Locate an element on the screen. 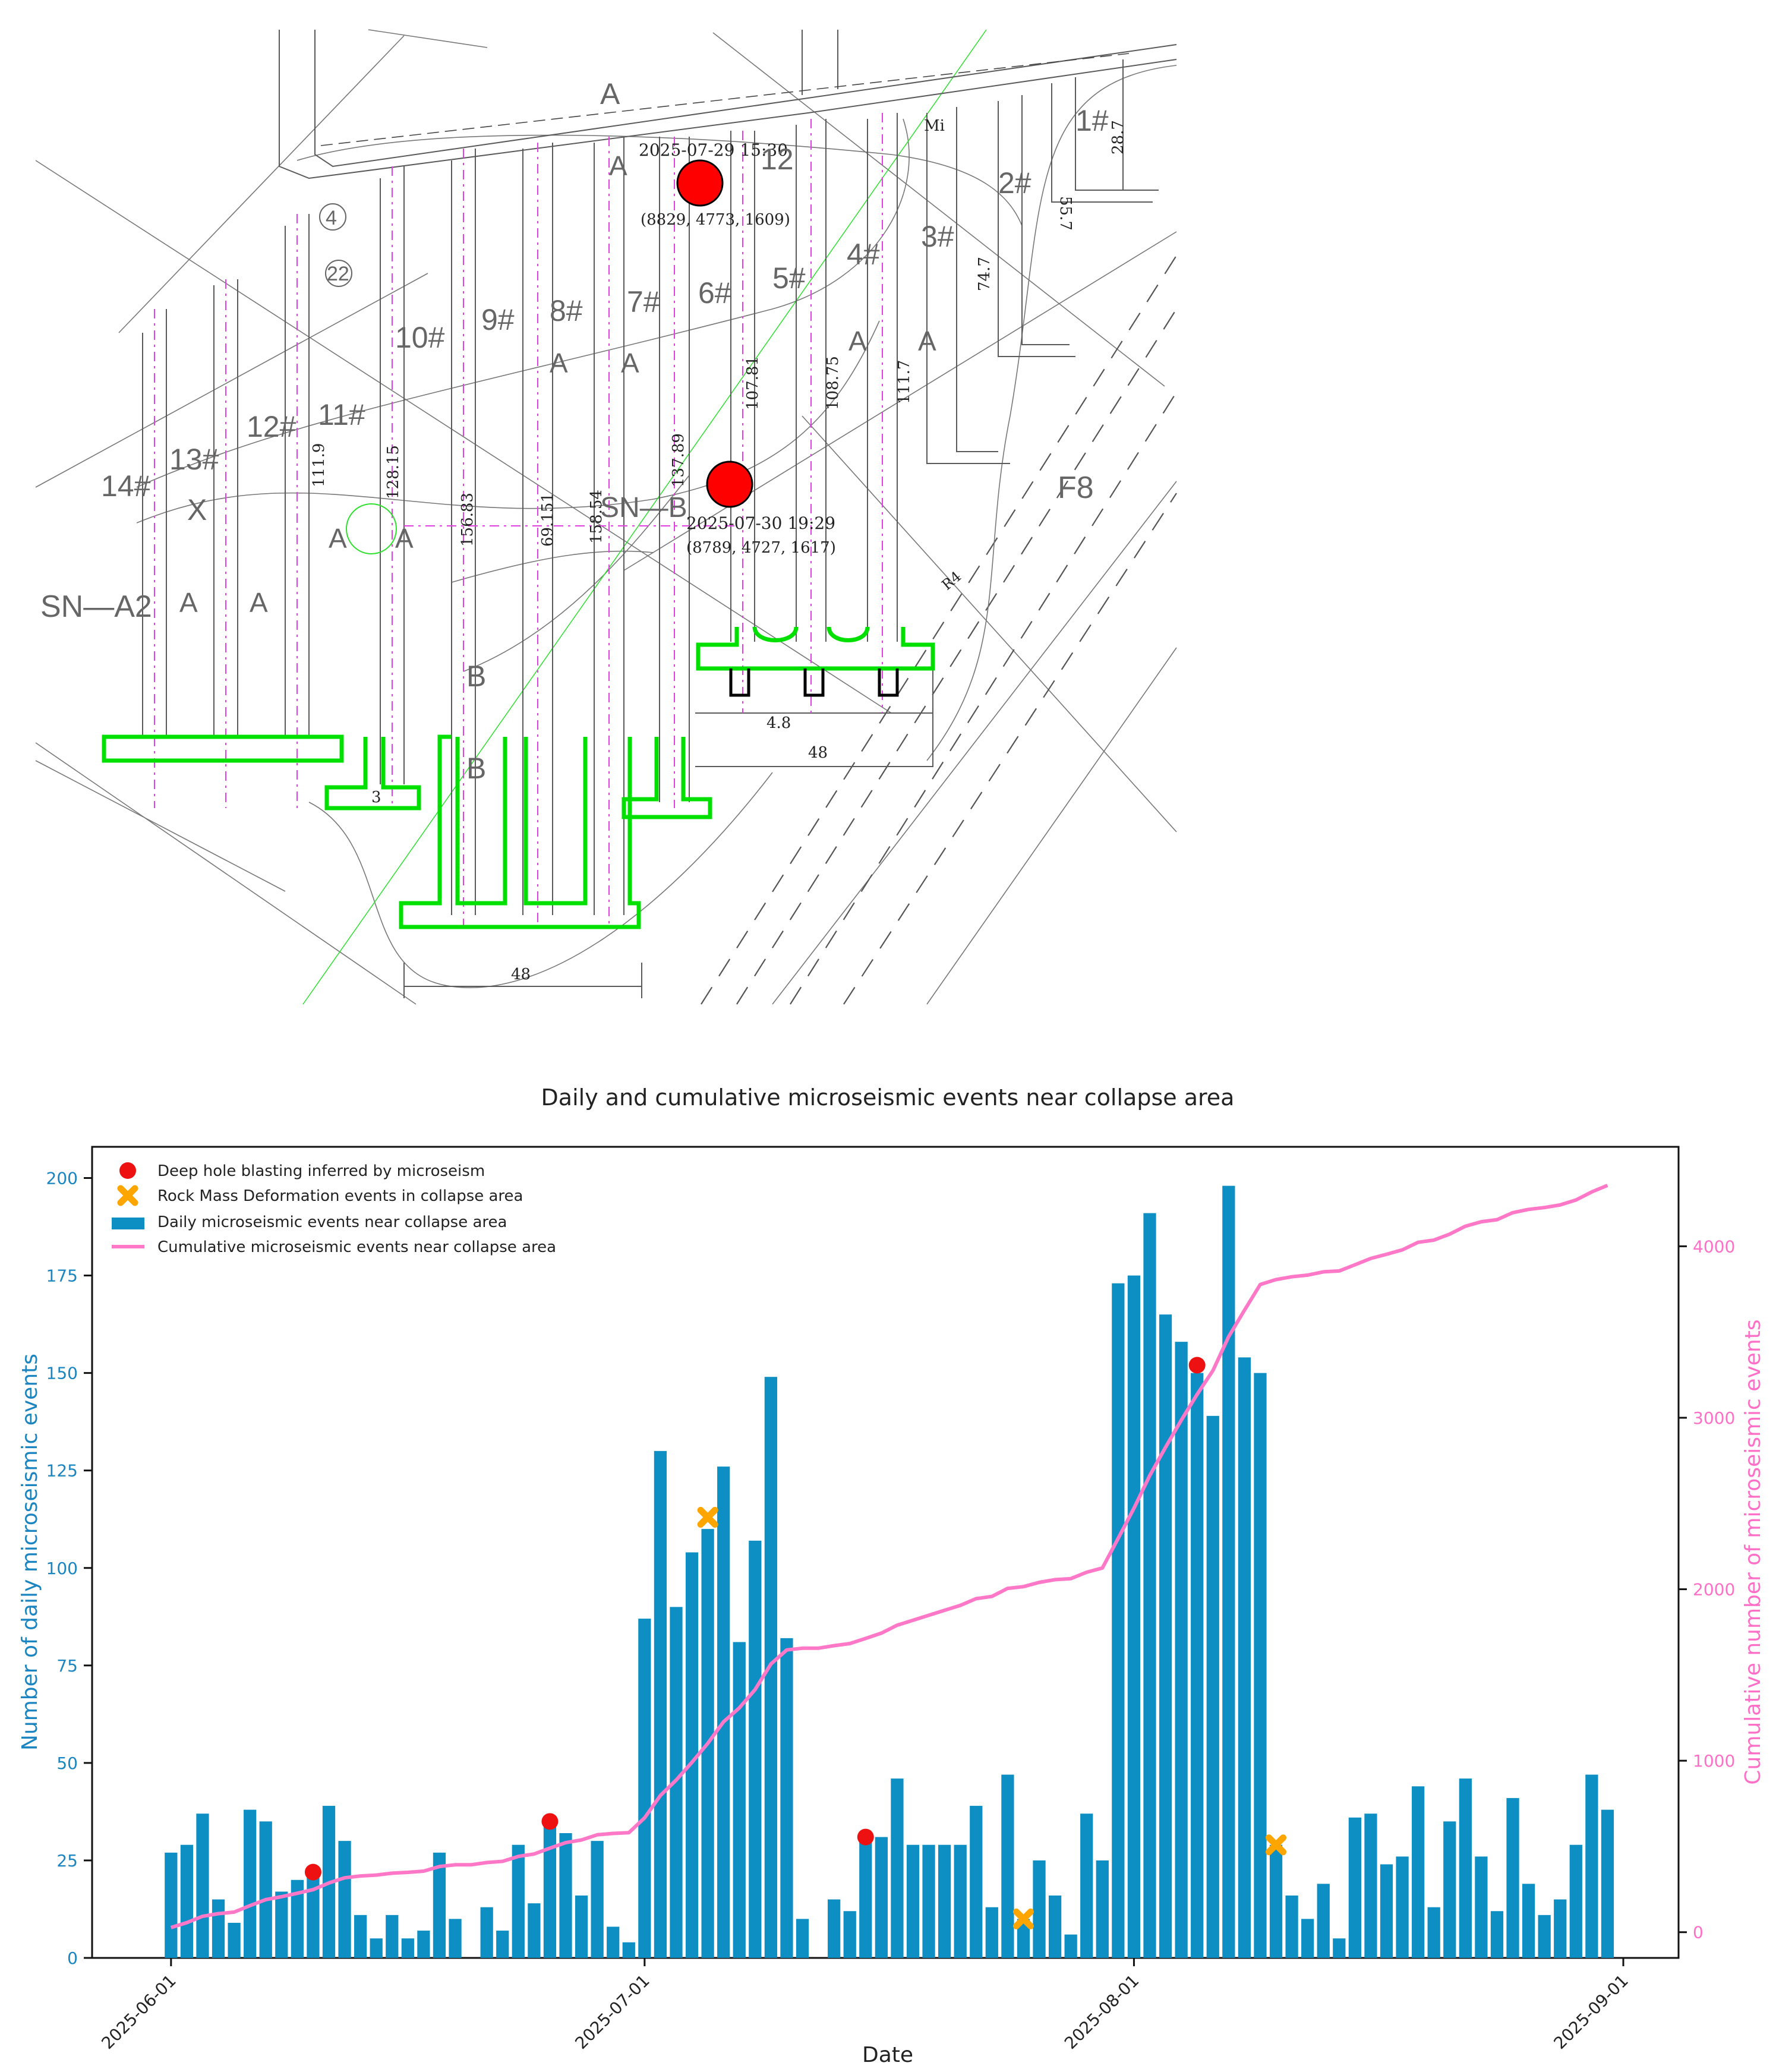 The width and height of the screenshot is (1776, 2072). svg-text: 158.54 is located at coordinates (596, 517).